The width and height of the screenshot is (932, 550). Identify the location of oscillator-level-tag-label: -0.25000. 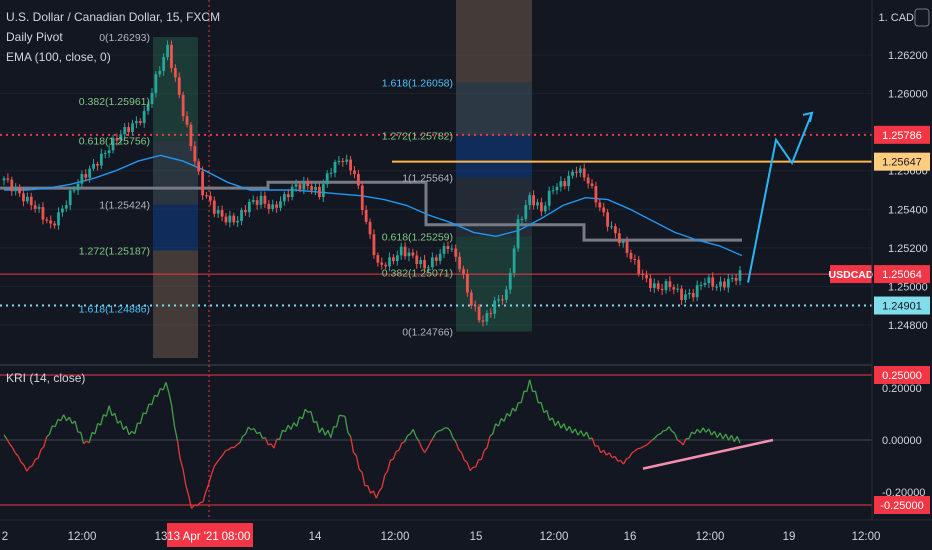
(901, 506).